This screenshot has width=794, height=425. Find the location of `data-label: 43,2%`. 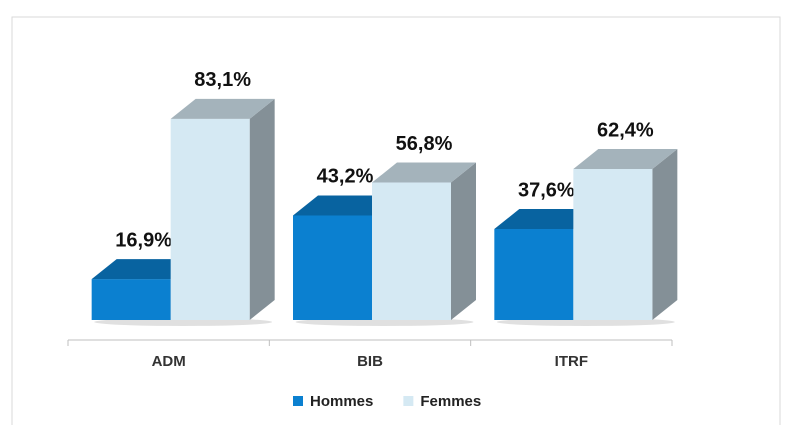

data-label: 43,2% is located at coordinates (345, 177).